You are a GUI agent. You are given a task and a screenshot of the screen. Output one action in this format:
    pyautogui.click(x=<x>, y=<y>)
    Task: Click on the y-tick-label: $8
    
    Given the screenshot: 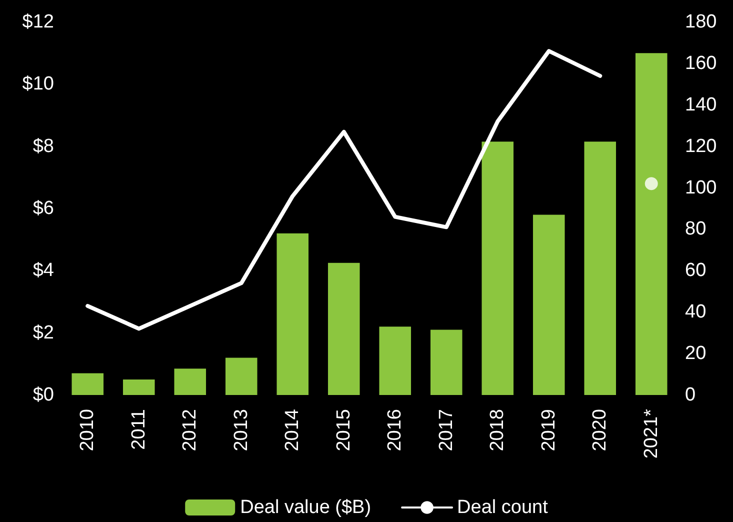 What is the action you would take?
    pyautogui.click(x=43, y=146)
    